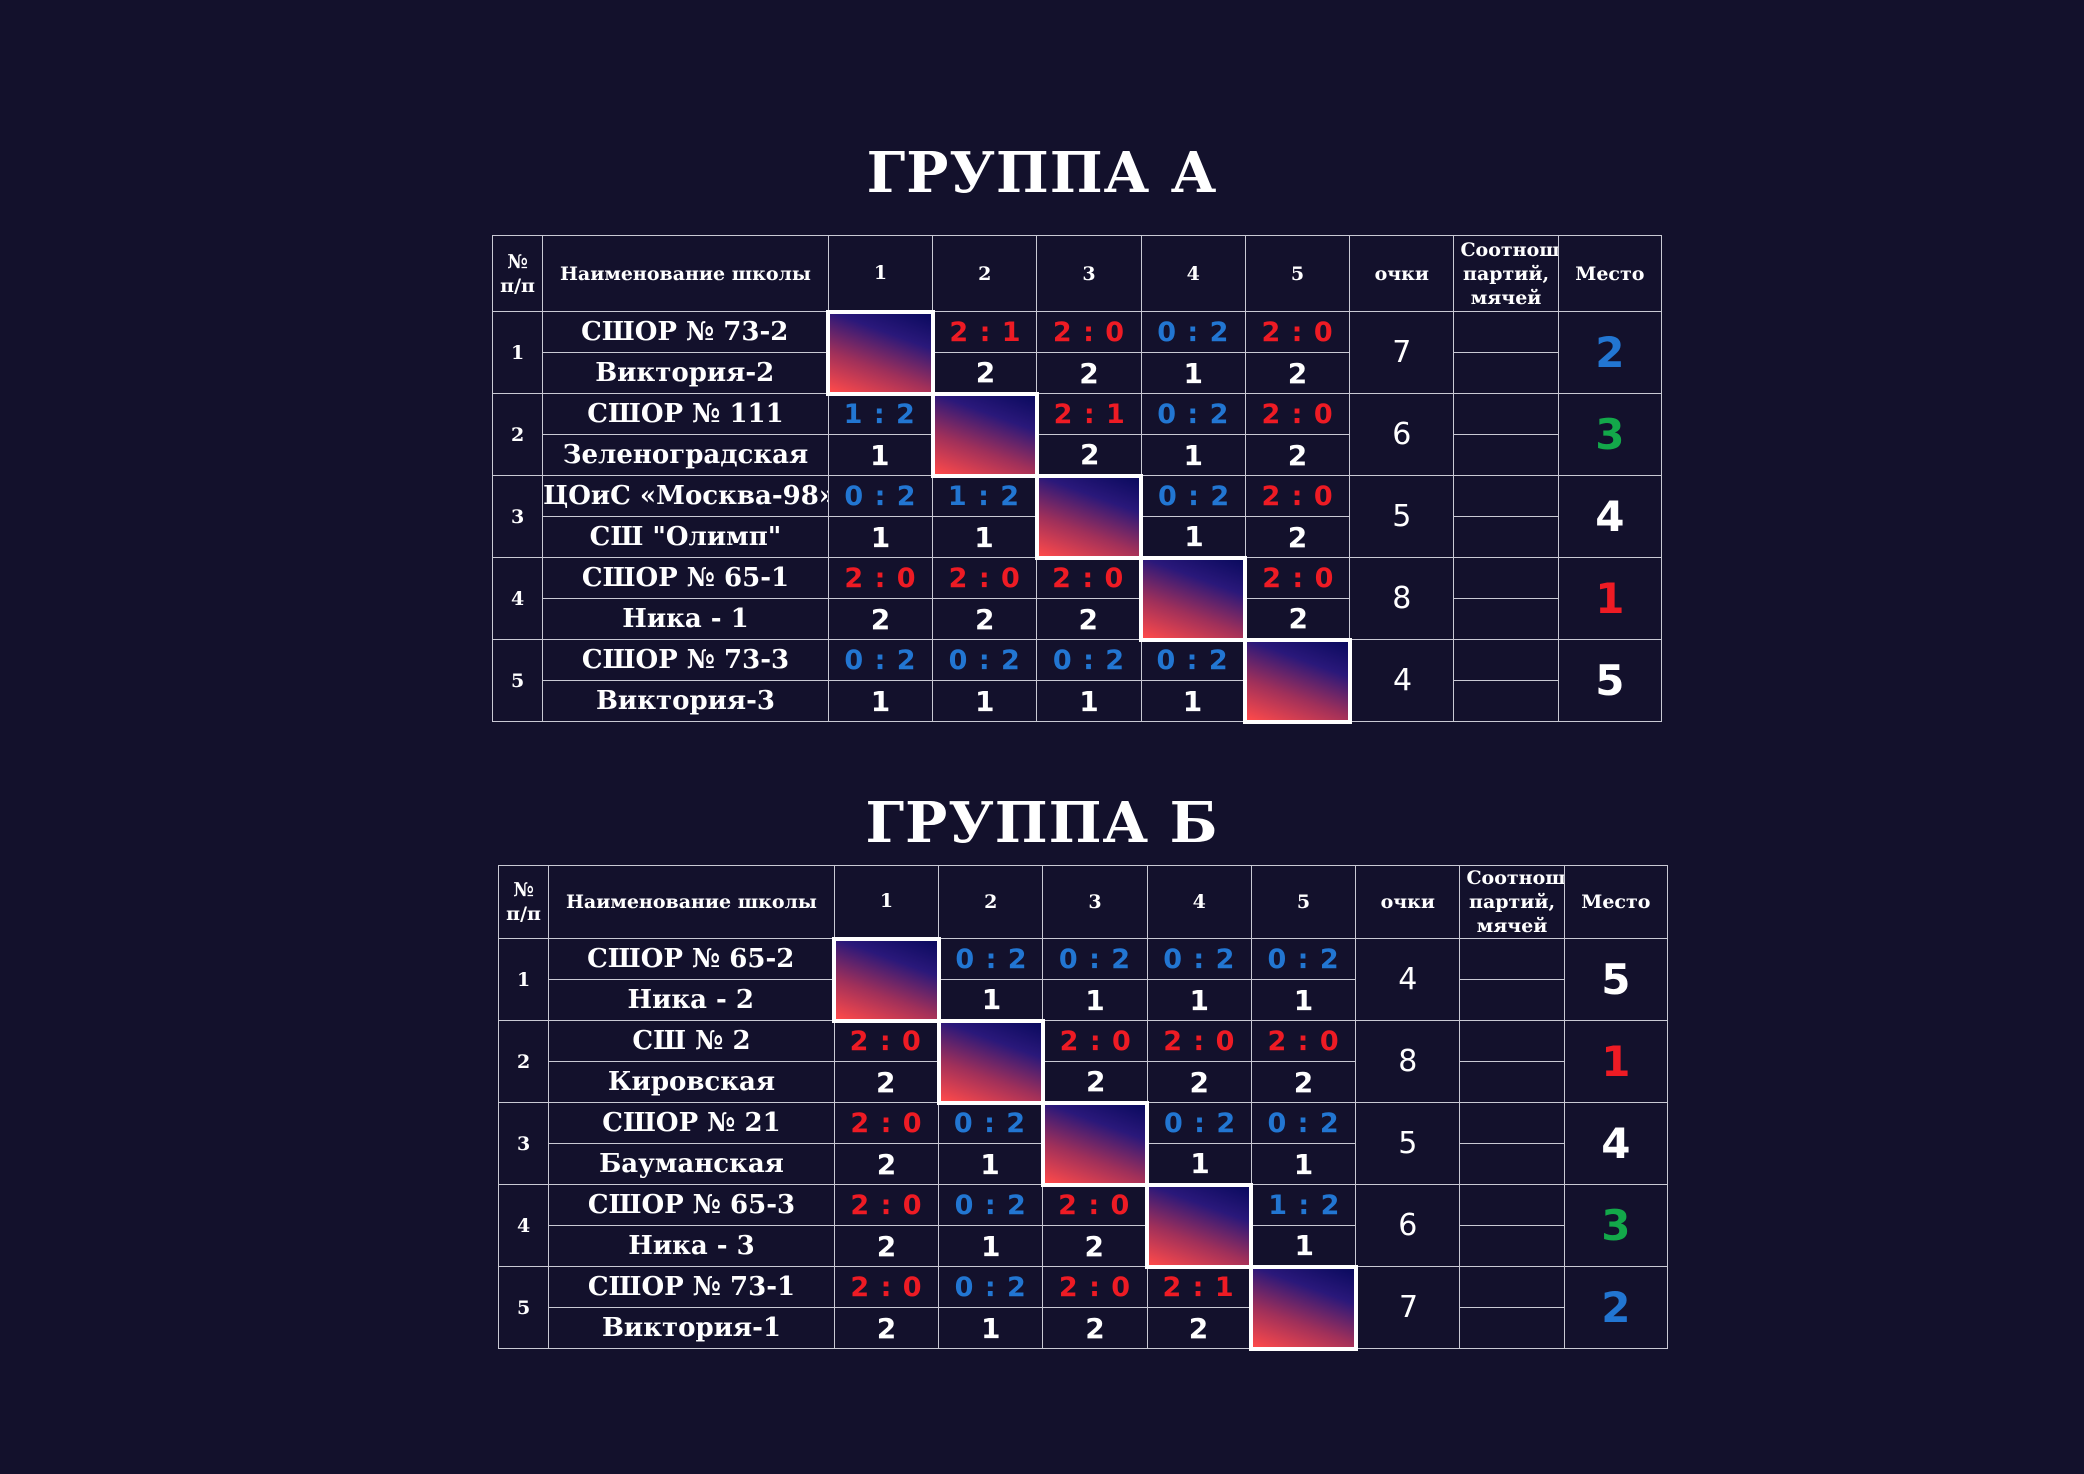 This screenshot has width=2084, height=1474. I want to click on total-points: 5, so click(1408, 1143).